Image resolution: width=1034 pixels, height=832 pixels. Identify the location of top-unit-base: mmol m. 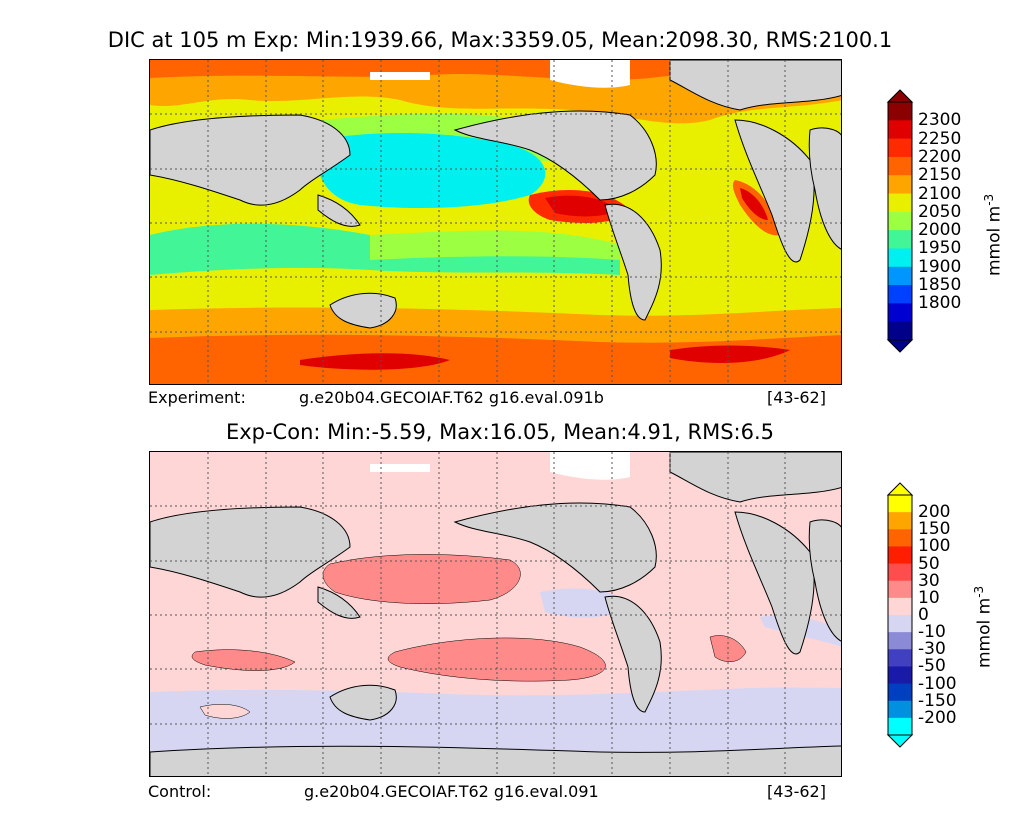
(994, 240).